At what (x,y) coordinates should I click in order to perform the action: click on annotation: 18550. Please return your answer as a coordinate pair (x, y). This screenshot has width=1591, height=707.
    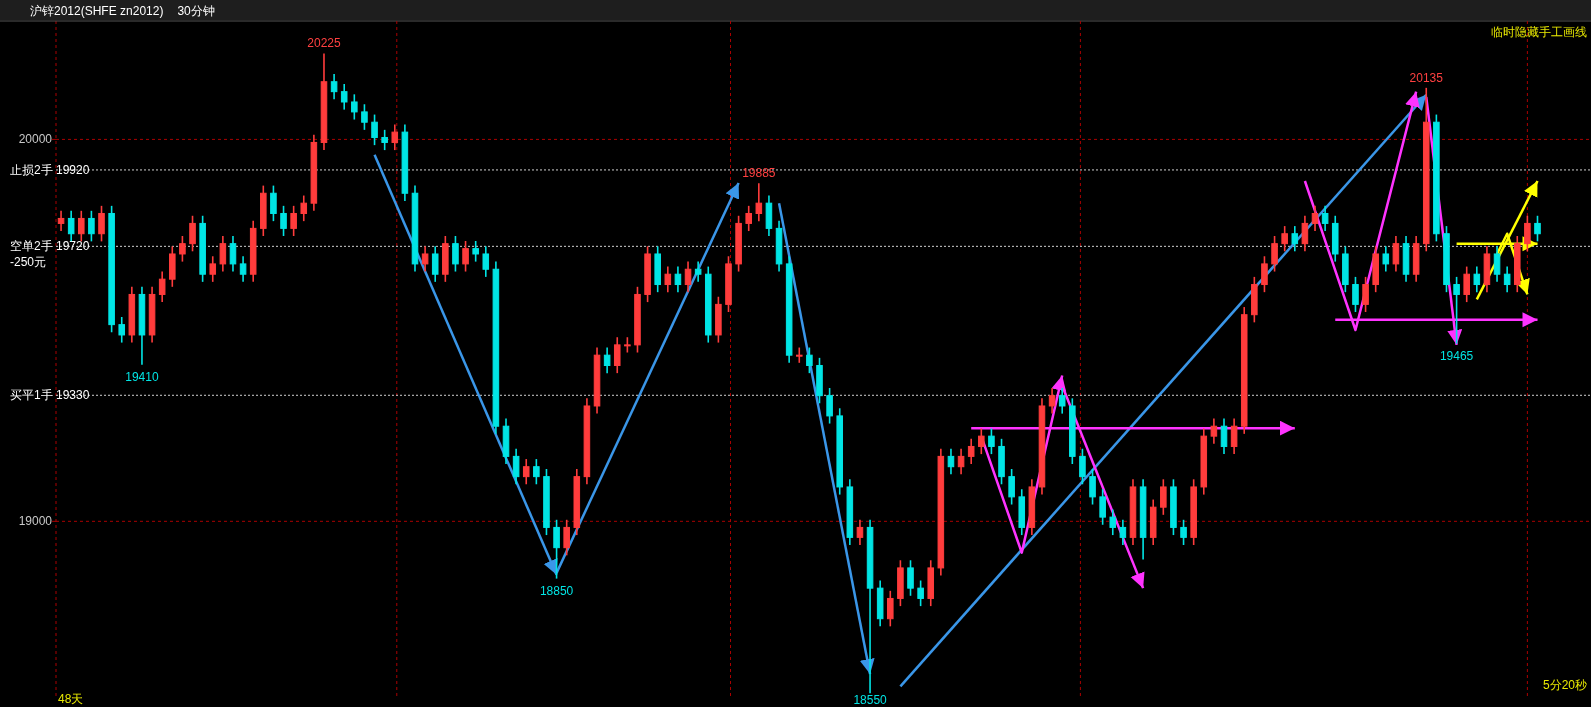
    Looking at the image, I should click on (870, 700).